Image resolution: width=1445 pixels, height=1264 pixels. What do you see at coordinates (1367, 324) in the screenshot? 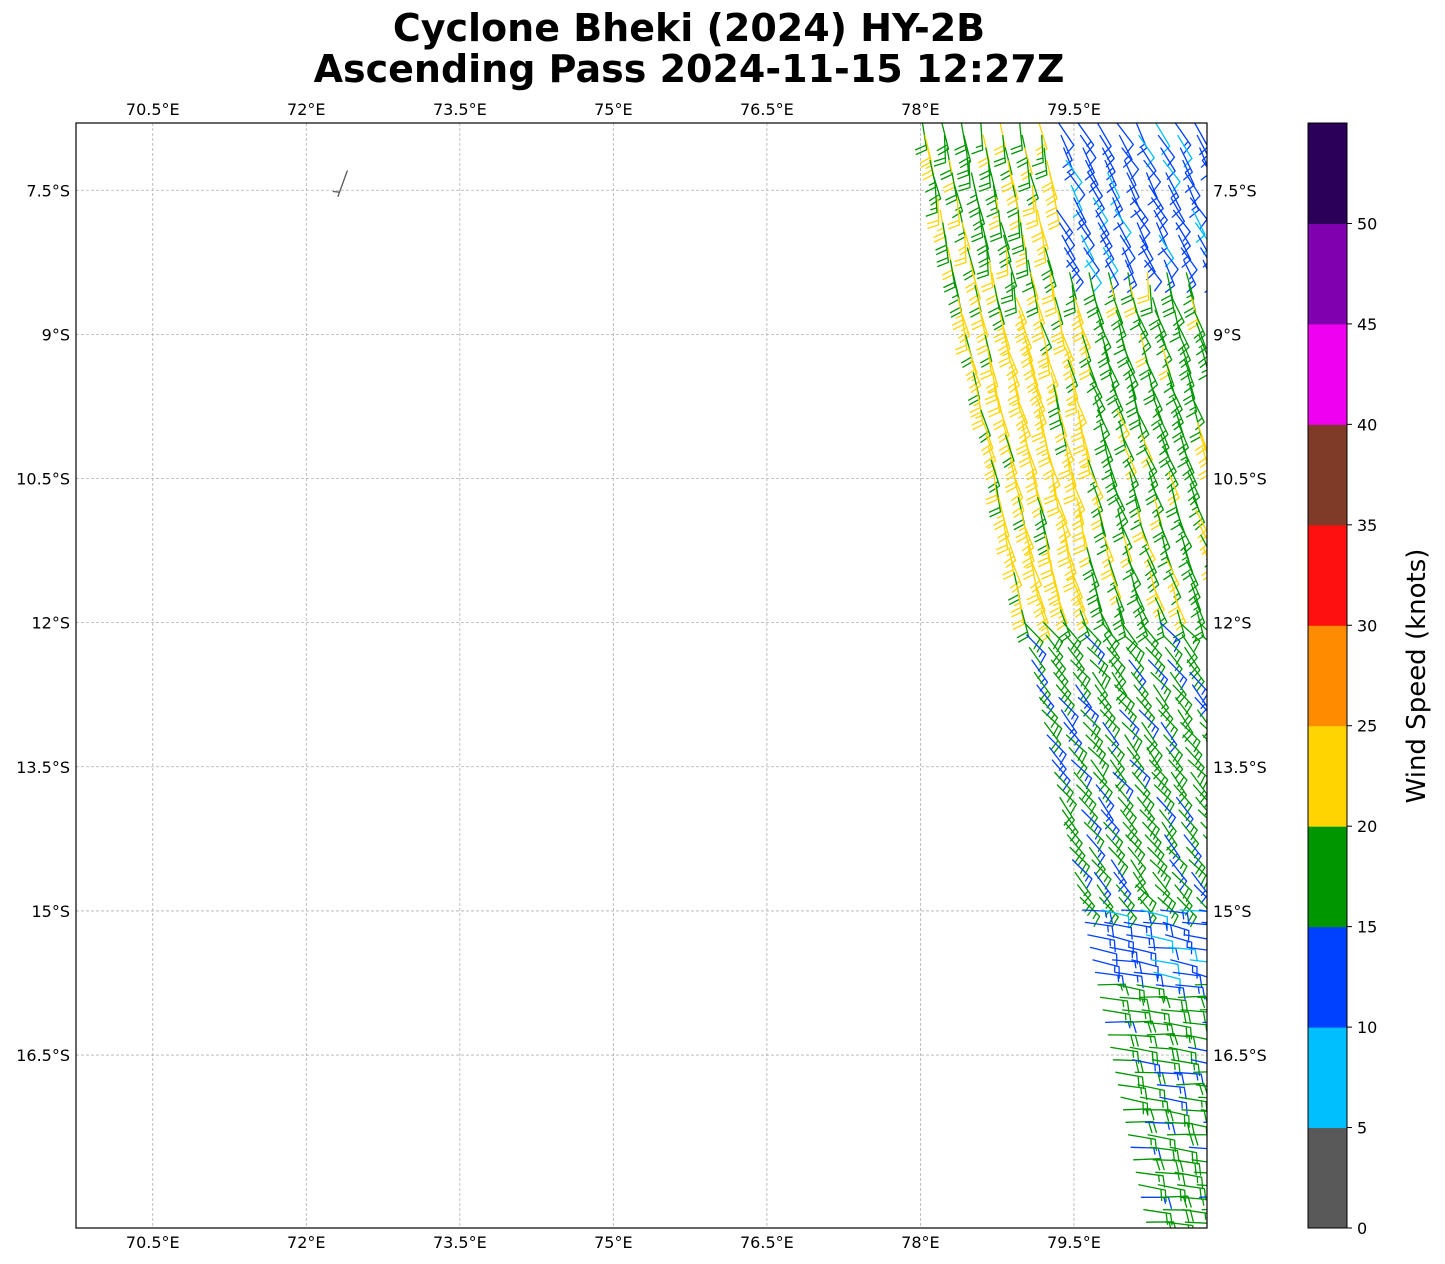
I see `colorbar-tick-label: 45` at bounding box center [1367, 324].